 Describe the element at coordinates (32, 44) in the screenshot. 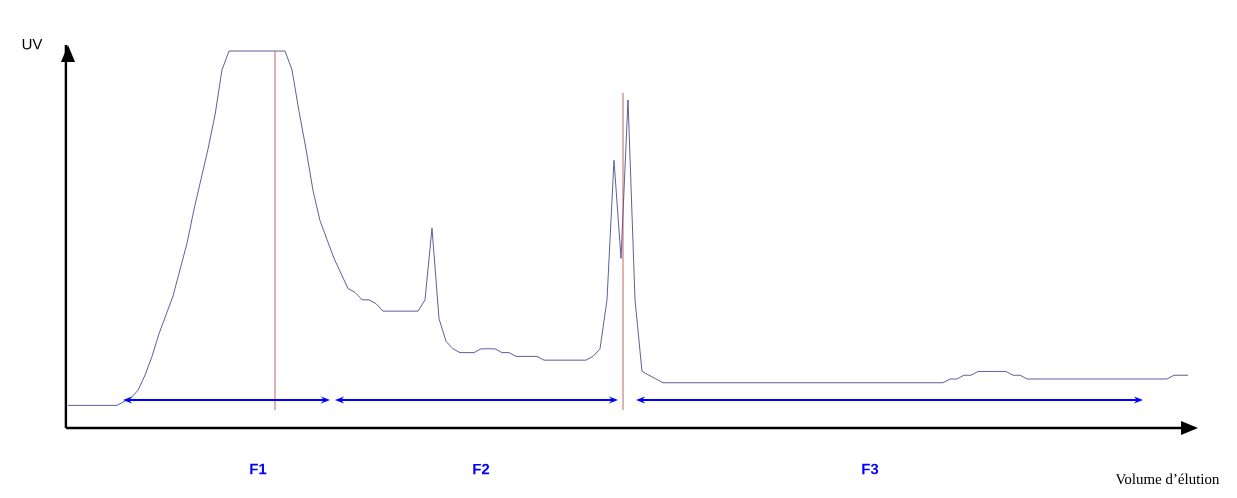

I see `y-axis-title: UV` at that location.